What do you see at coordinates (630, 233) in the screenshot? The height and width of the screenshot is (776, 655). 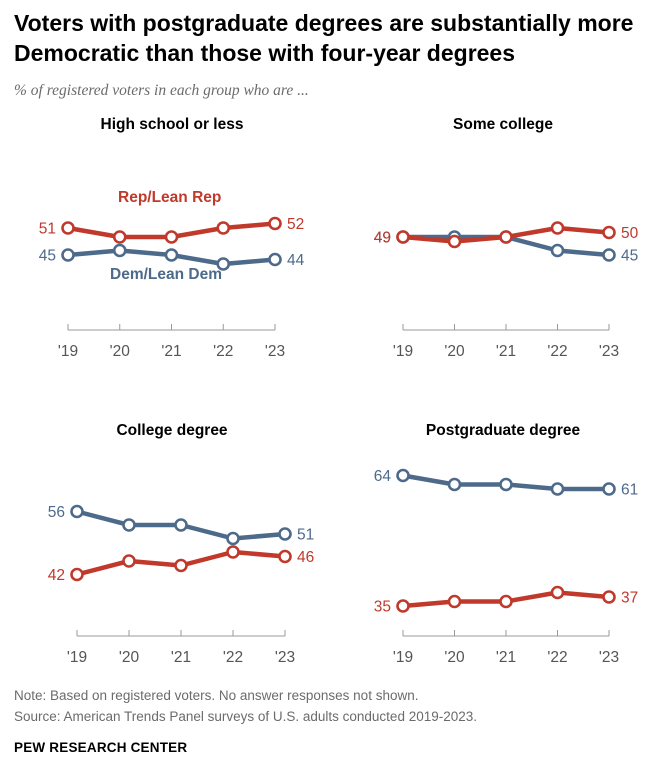 I see `data-label-end-rep: 50` at bounding box center [630, 233].